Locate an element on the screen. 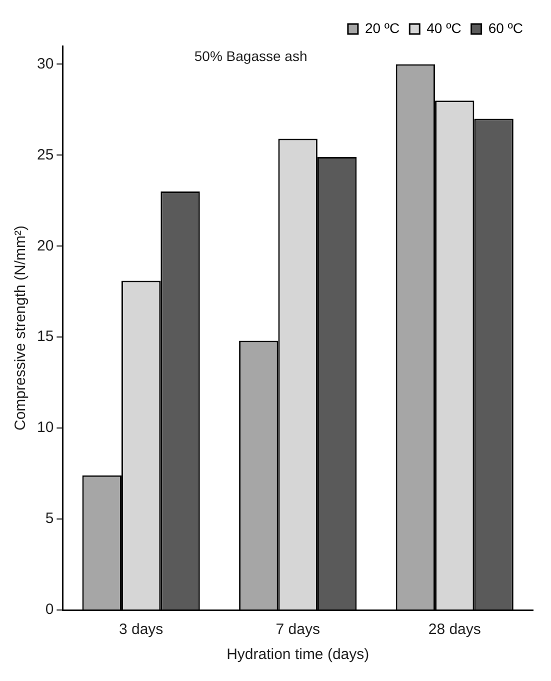  y-tick-label: 15 is located at coordinates (45, 337).